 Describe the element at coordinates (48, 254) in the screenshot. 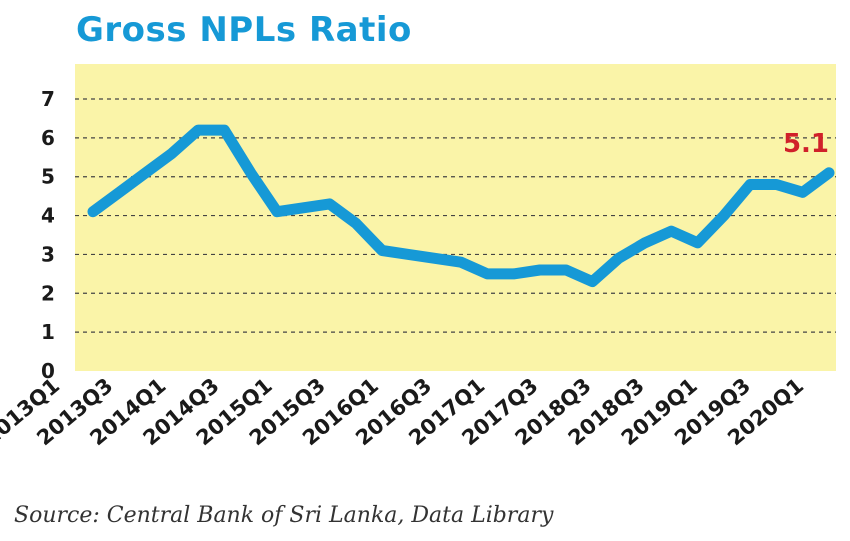

I see `y-tick-label: 3` at that location.